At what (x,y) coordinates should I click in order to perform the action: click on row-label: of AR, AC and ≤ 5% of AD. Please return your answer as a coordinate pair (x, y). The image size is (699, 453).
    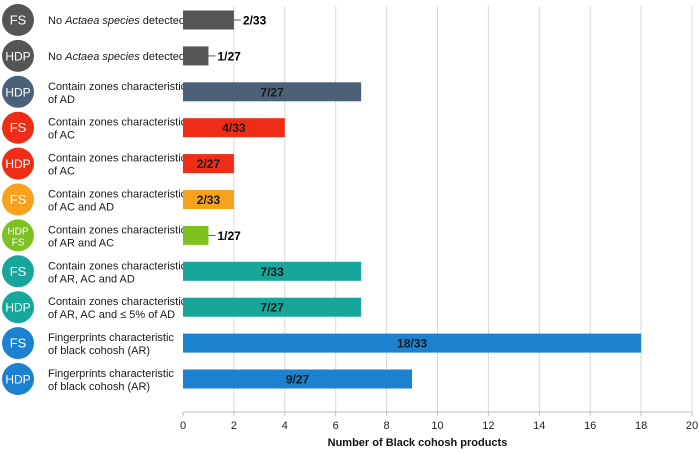
    Looking at the image, I should click on (111, 315).